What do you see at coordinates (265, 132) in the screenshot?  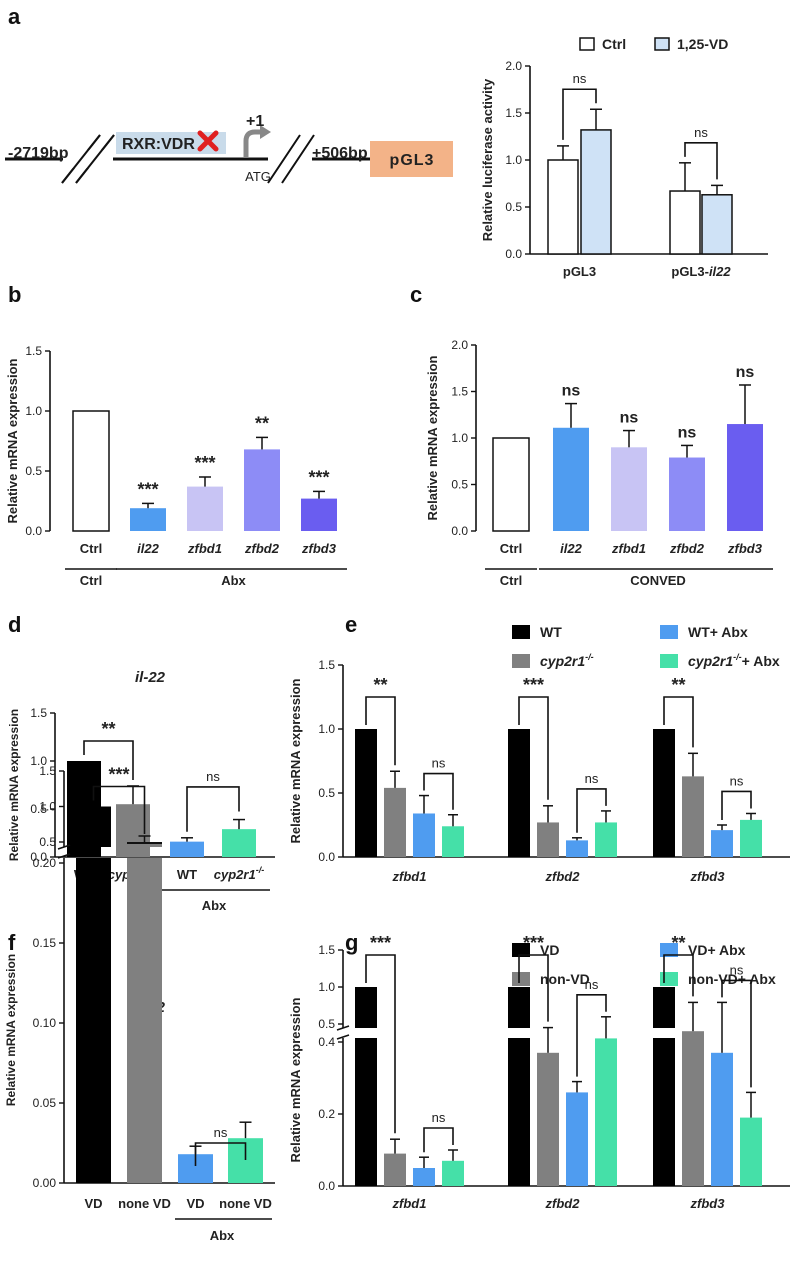 I see `tss-arrow-icon` at bounding box center [265, 132].